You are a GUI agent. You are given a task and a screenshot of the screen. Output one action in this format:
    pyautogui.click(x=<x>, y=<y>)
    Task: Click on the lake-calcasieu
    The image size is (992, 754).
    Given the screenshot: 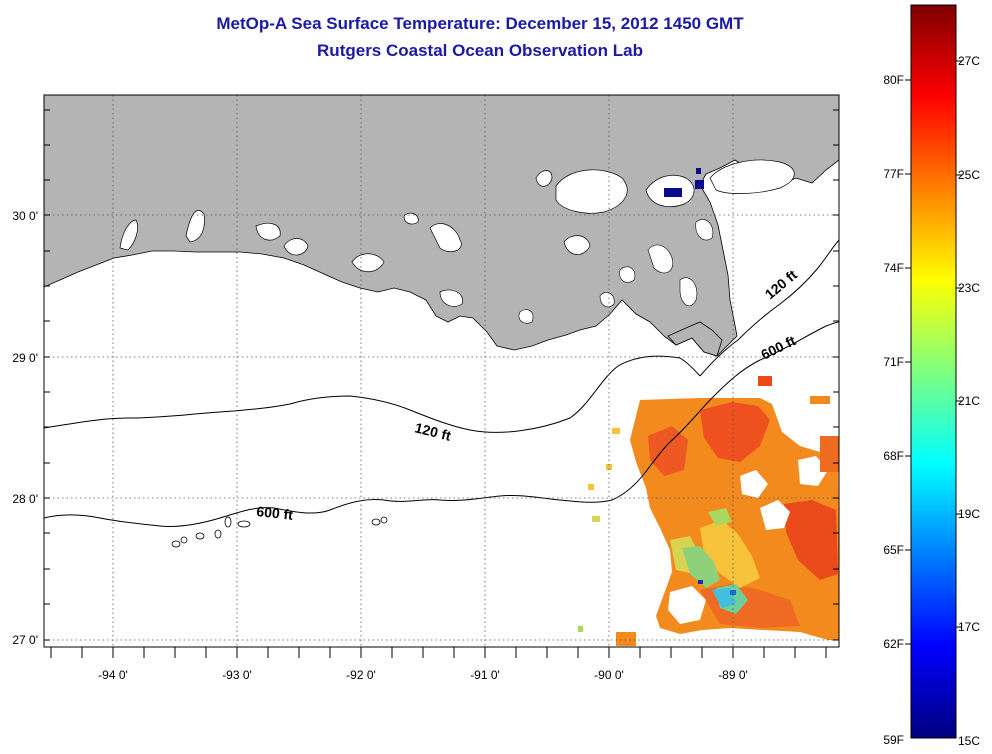 What is the action you would take?
    pyautogui.click(x=268, y=231)
    